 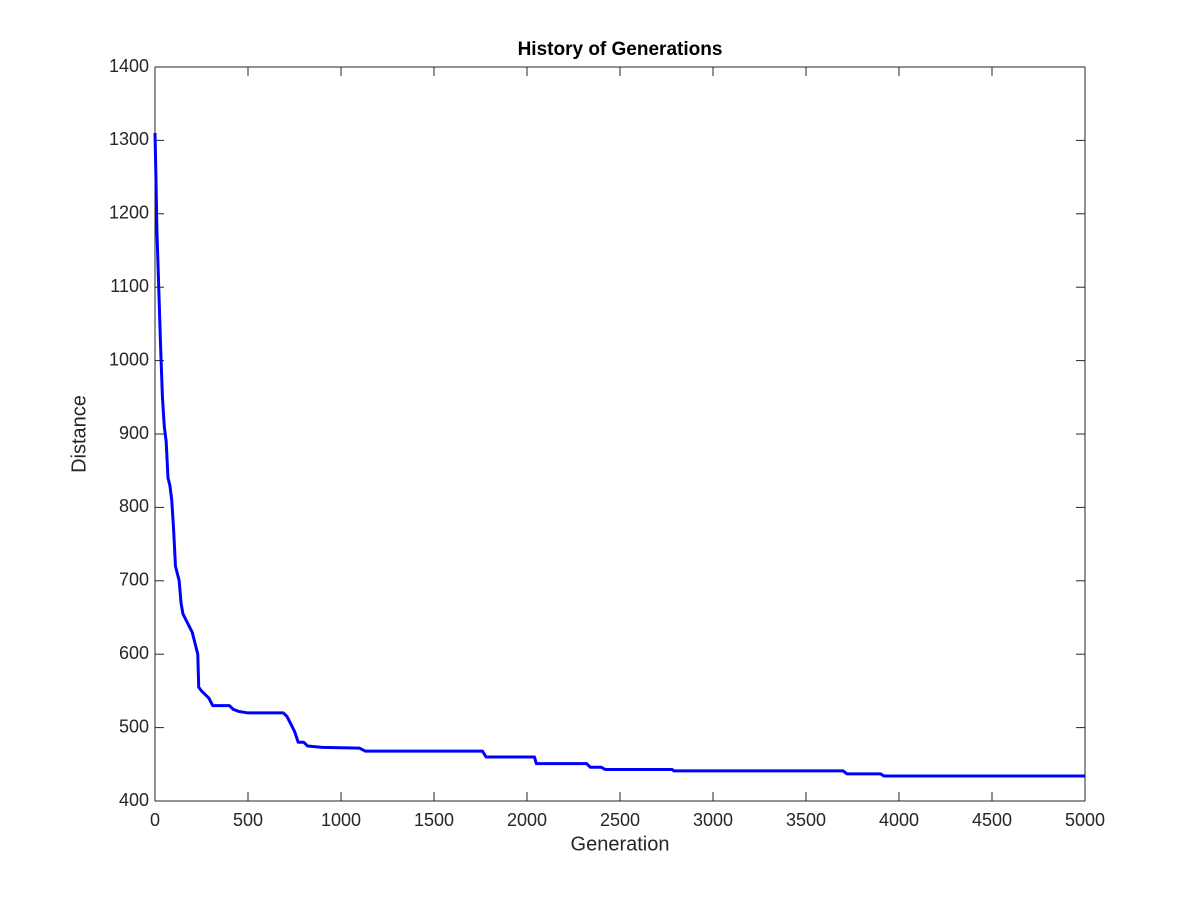 I want to click on y-tick-label: 1100, so click(x=129, y=286).